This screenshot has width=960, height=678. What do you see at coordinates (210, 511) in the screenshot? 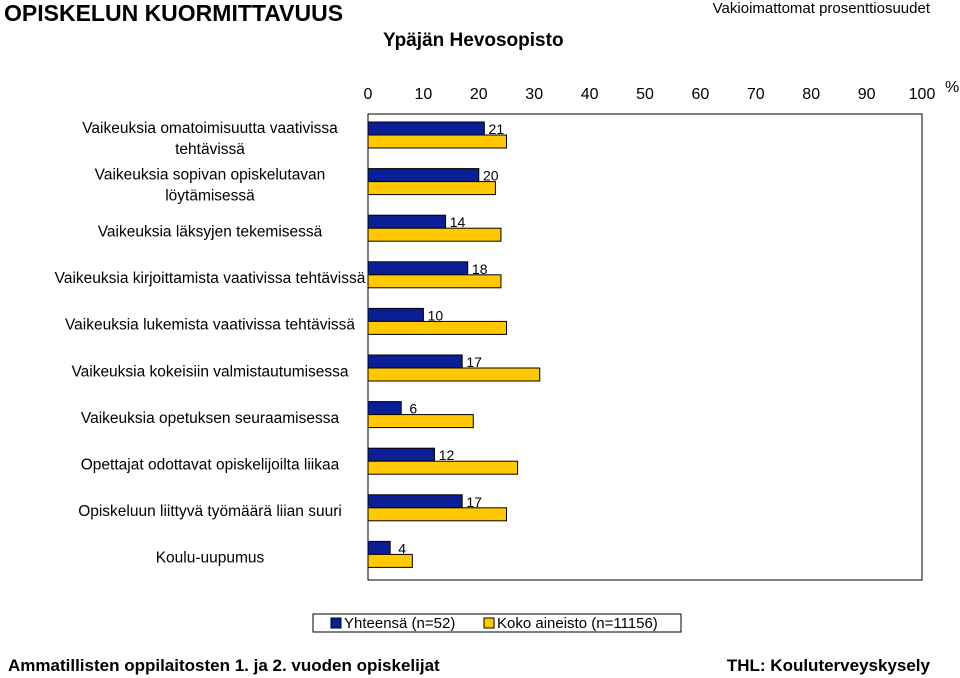
I see `category-label: Opiskeluun liittyvä työmäärä liian suuri` at bounding box center [210, 511].